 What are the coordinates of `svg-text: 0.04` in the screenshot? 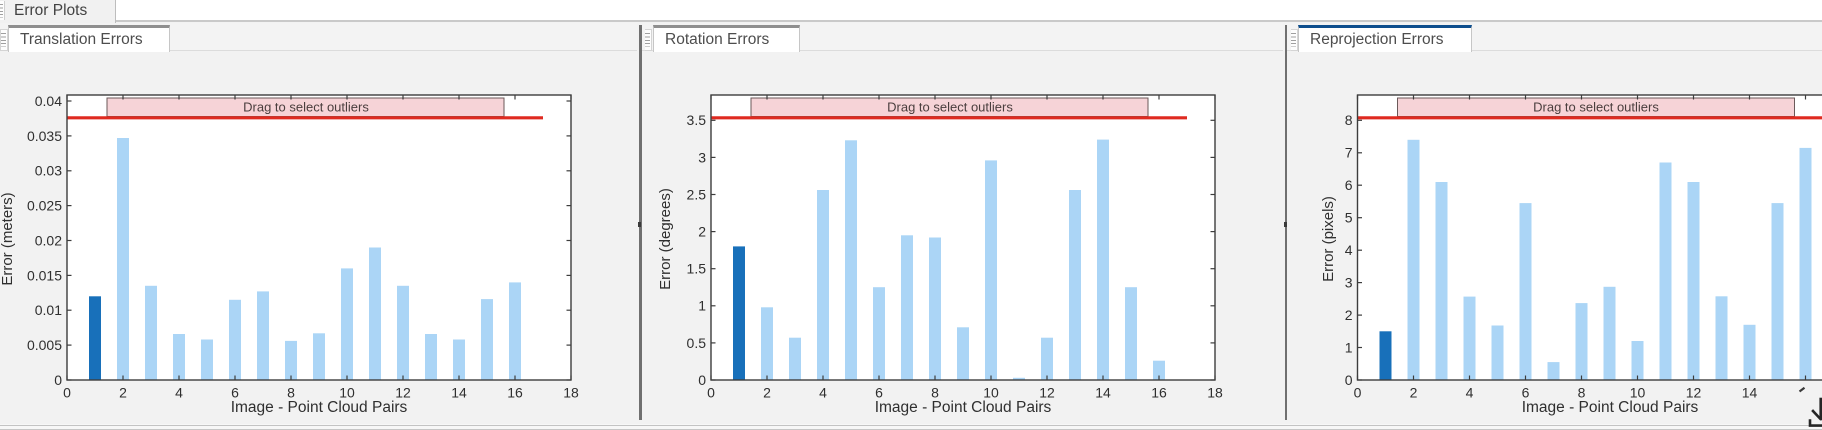 It's located at (48, 101).